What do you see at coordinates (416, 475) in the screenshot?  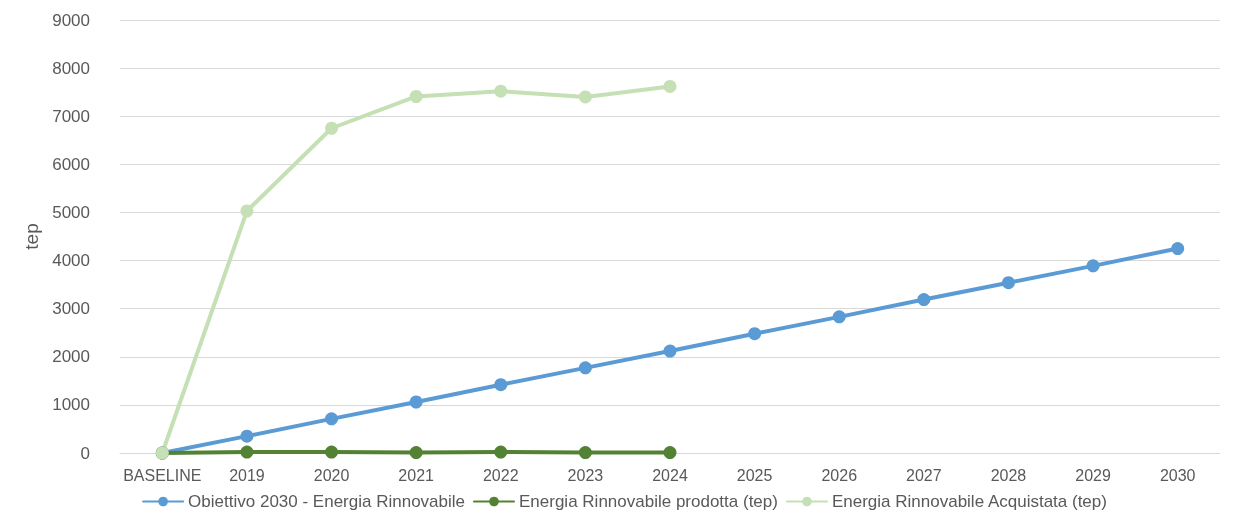 I see `x-tick-label: 2021` at bounding box center [416, 475].